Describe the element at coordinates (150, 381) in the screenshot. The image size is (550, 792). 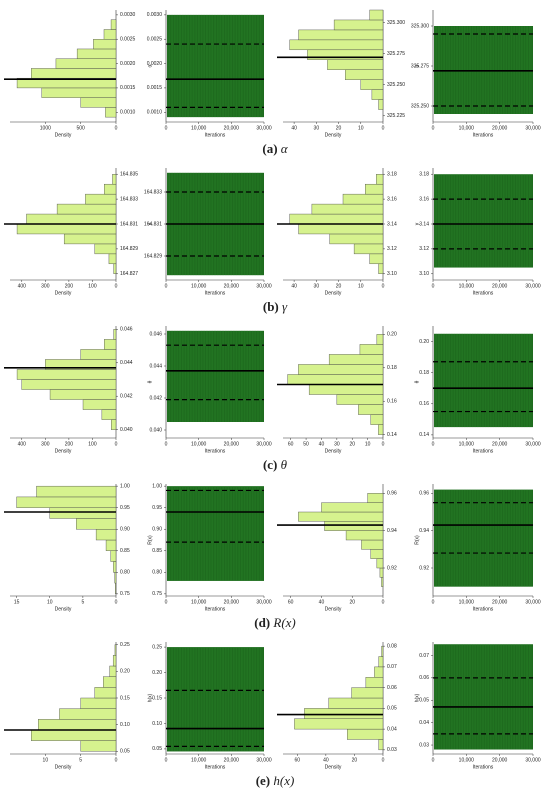
I see `y-axis-label: θ` at that location.